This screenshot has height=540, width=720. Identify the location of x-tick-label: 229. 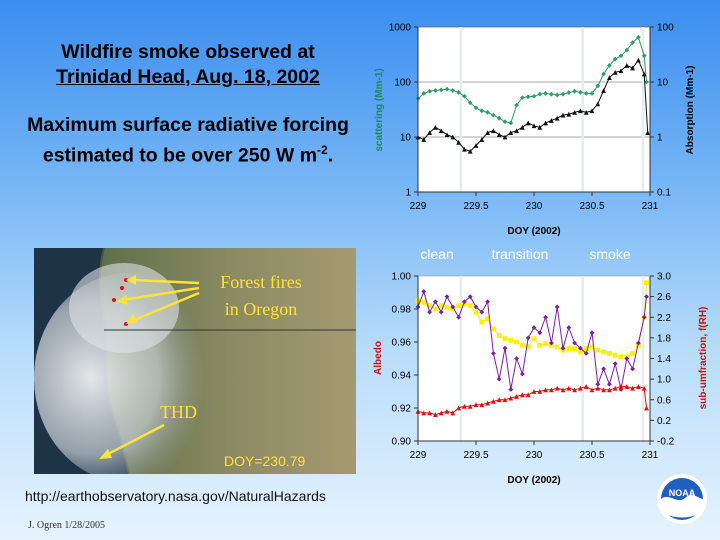
(418, 455).